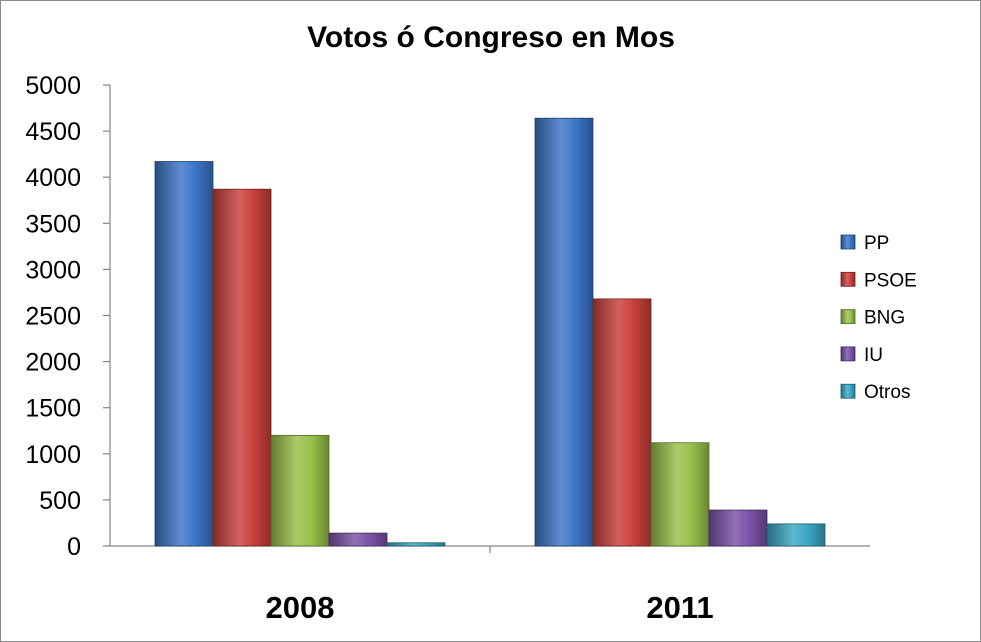 The height and width of the screenshot is (642, 981). Describe the element at coordinates (873, 355) in the screenshot. I see `legend-label-iu: IU` at that location.